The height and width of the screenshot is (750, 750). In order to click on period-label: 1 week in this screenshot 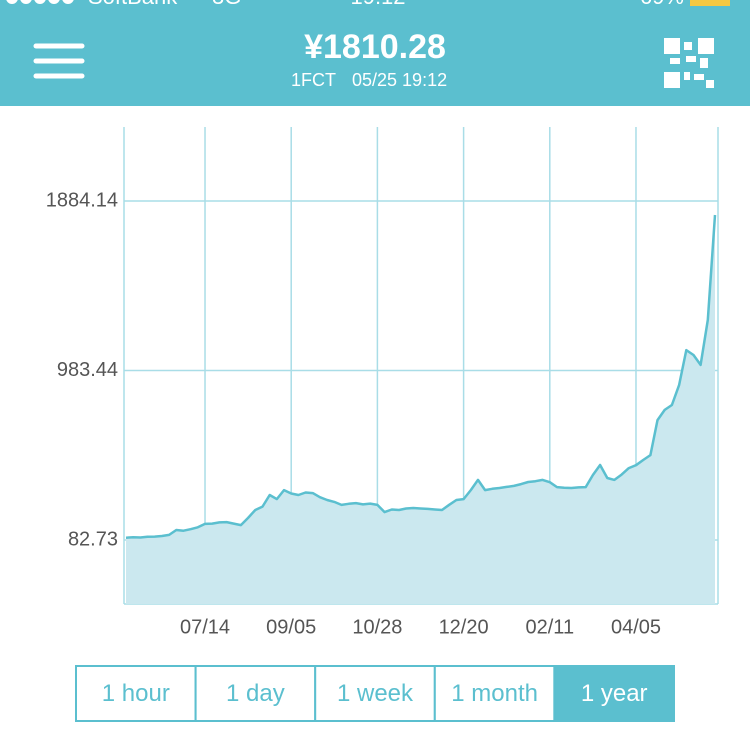, I will do `click(375, 693)`.